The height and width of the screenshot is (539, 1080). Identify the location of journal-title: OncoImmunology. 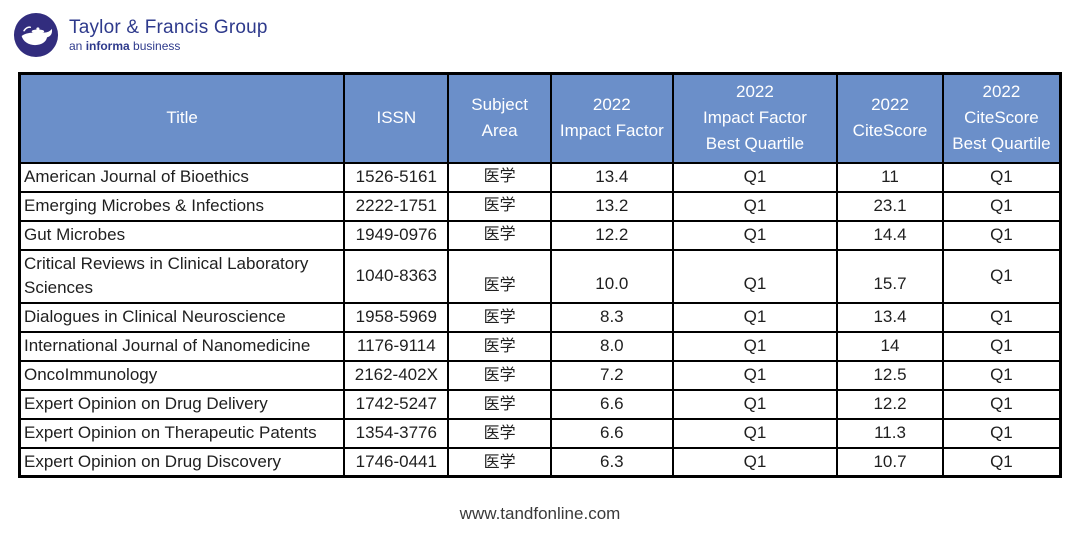
(182, 375).